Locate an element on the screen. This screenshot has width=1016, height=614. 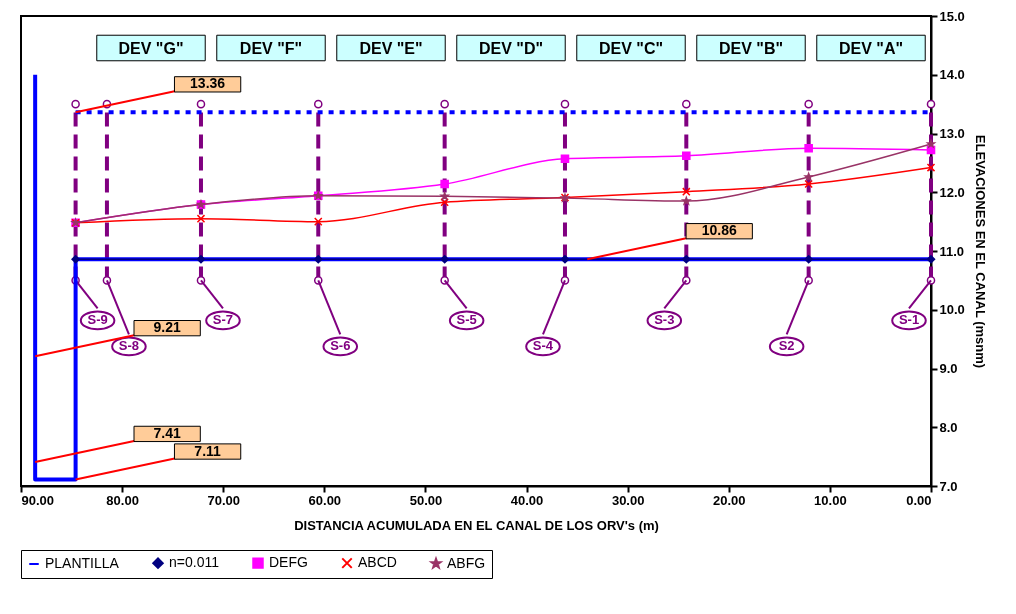
text: S-8 is located at coordinates (129, 346).